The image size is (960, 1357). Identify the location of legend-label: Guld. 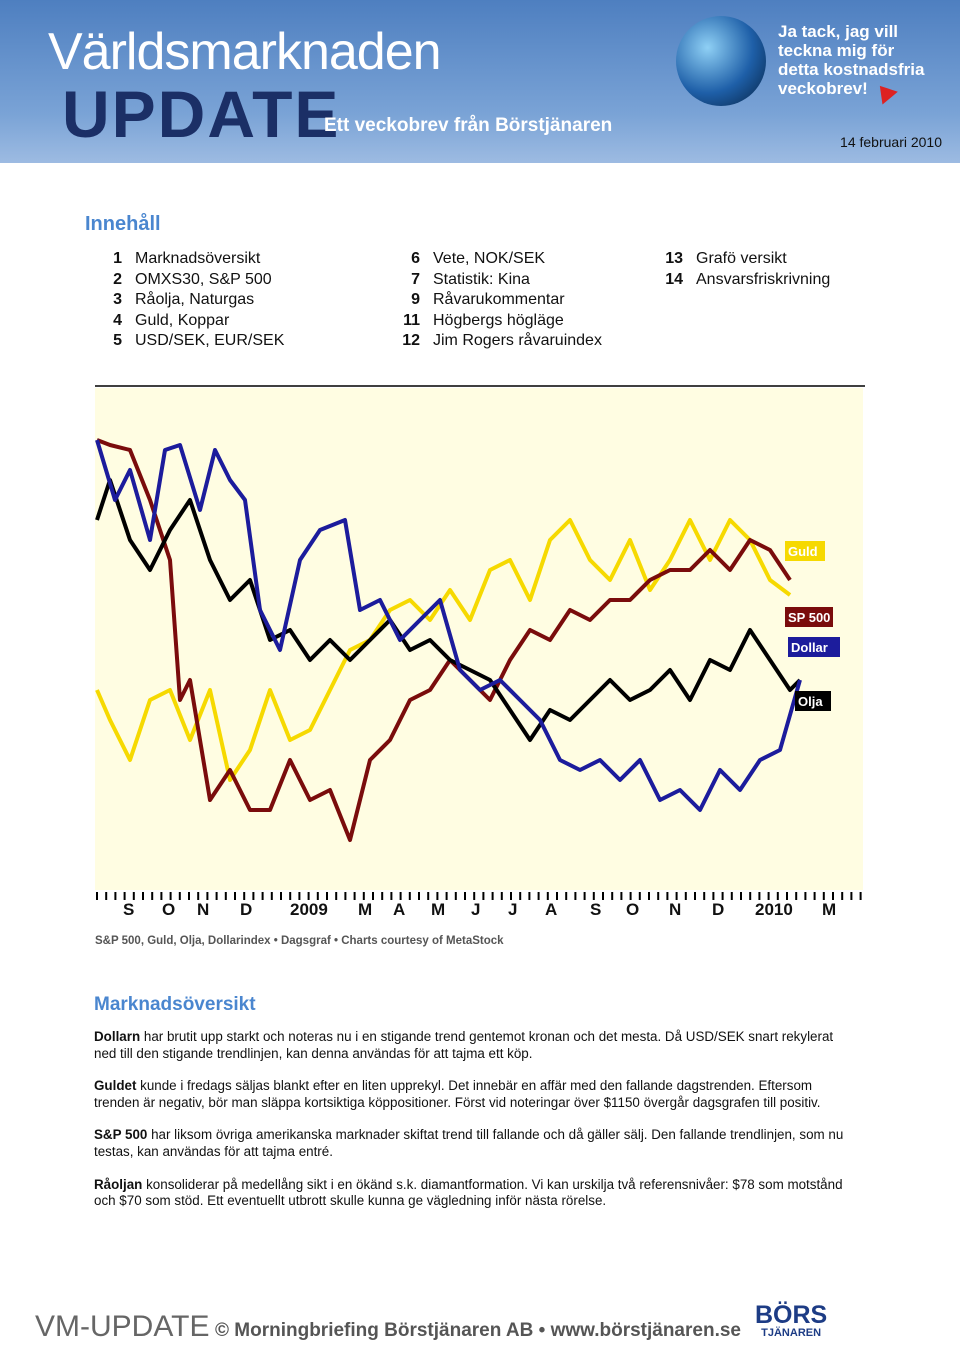
(803, 551).